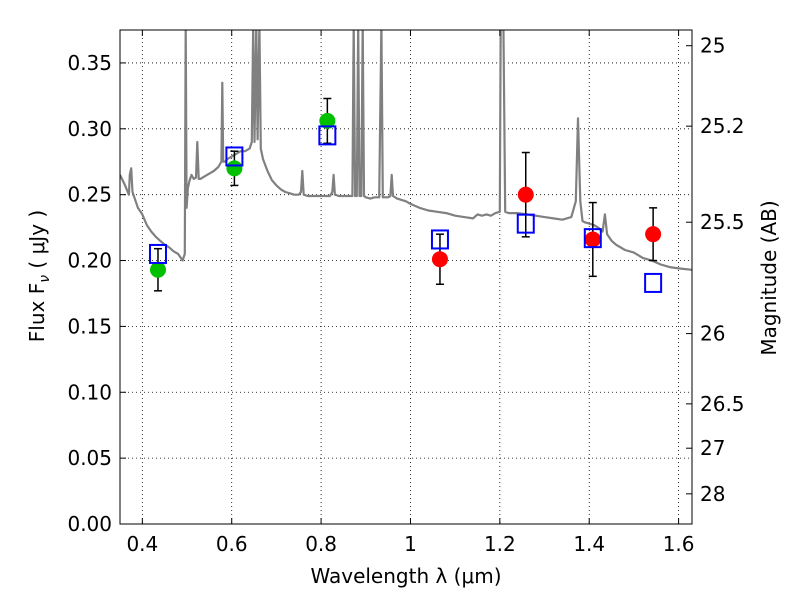 Image resolution: width=800 pixels, height=600 pixels. What do you see at coordinates (722, 222) in the screenshot?
I see `right-tick-label: 25.5` at bounding box center [722, 222].